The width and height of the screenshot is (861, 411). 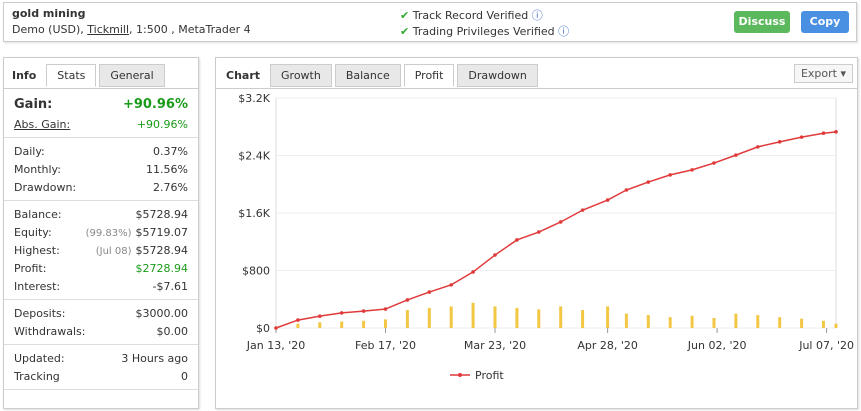 I want to click on stat-label: Tracking, so click(x=37, y=376).